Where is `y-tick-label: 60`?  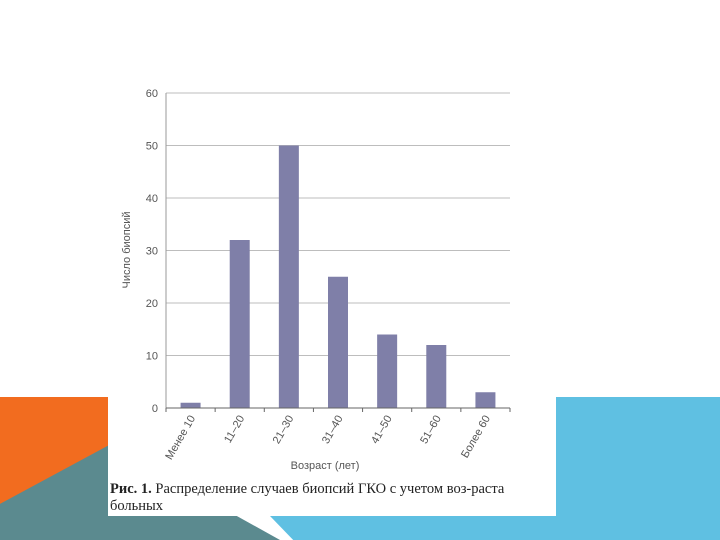
y-tick-label: 60 is located at coordinates (152, 94).